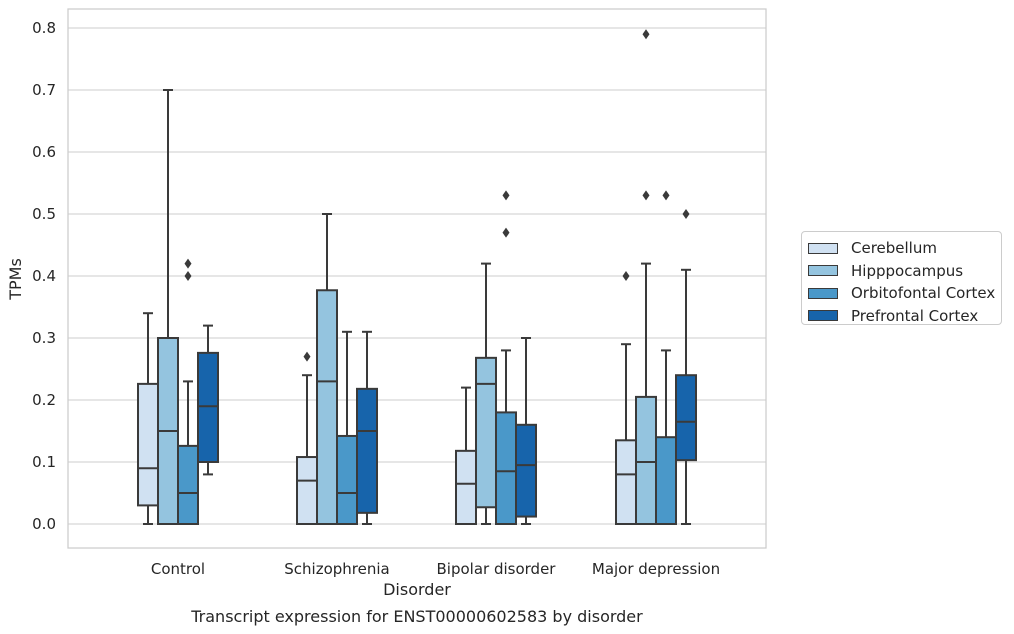 The height and width of the screenshot is (634, 1014). What do you see at coordinates (417, 589) in the screenshot?
I see `x-axis-label: Disorder` at bounding box center [417, 589].